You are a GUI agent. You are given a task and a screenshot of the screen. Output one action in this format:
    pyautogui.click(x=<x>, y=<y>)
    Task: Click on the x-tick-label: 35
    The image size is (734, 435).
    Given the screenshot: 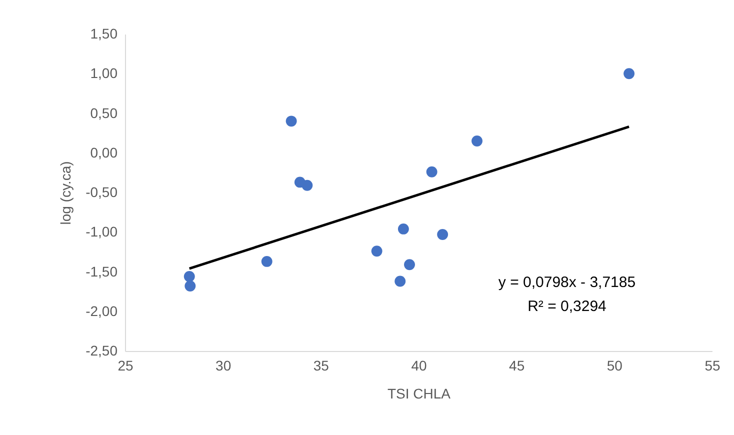 What is the action you would take?
    pyautogui.click(x=321, y=366)
    